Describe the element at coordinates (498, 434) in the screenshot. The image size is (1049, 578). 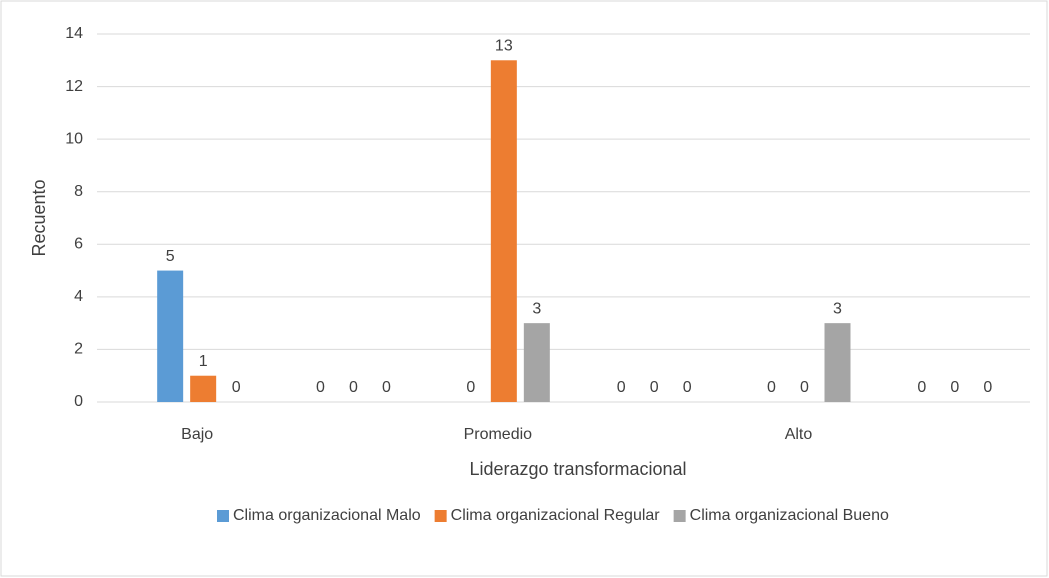
I see `x-tick-label: Promedio` at that location.